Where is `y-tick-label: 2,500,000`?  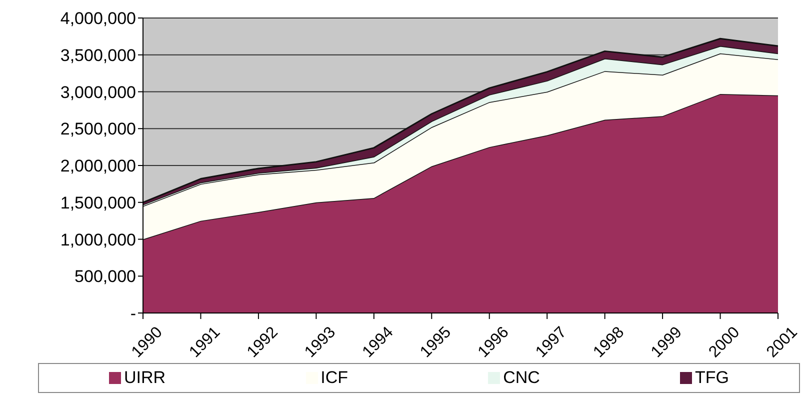 y-tick-label: 2,500,000 is located at coordinates (98, 129).